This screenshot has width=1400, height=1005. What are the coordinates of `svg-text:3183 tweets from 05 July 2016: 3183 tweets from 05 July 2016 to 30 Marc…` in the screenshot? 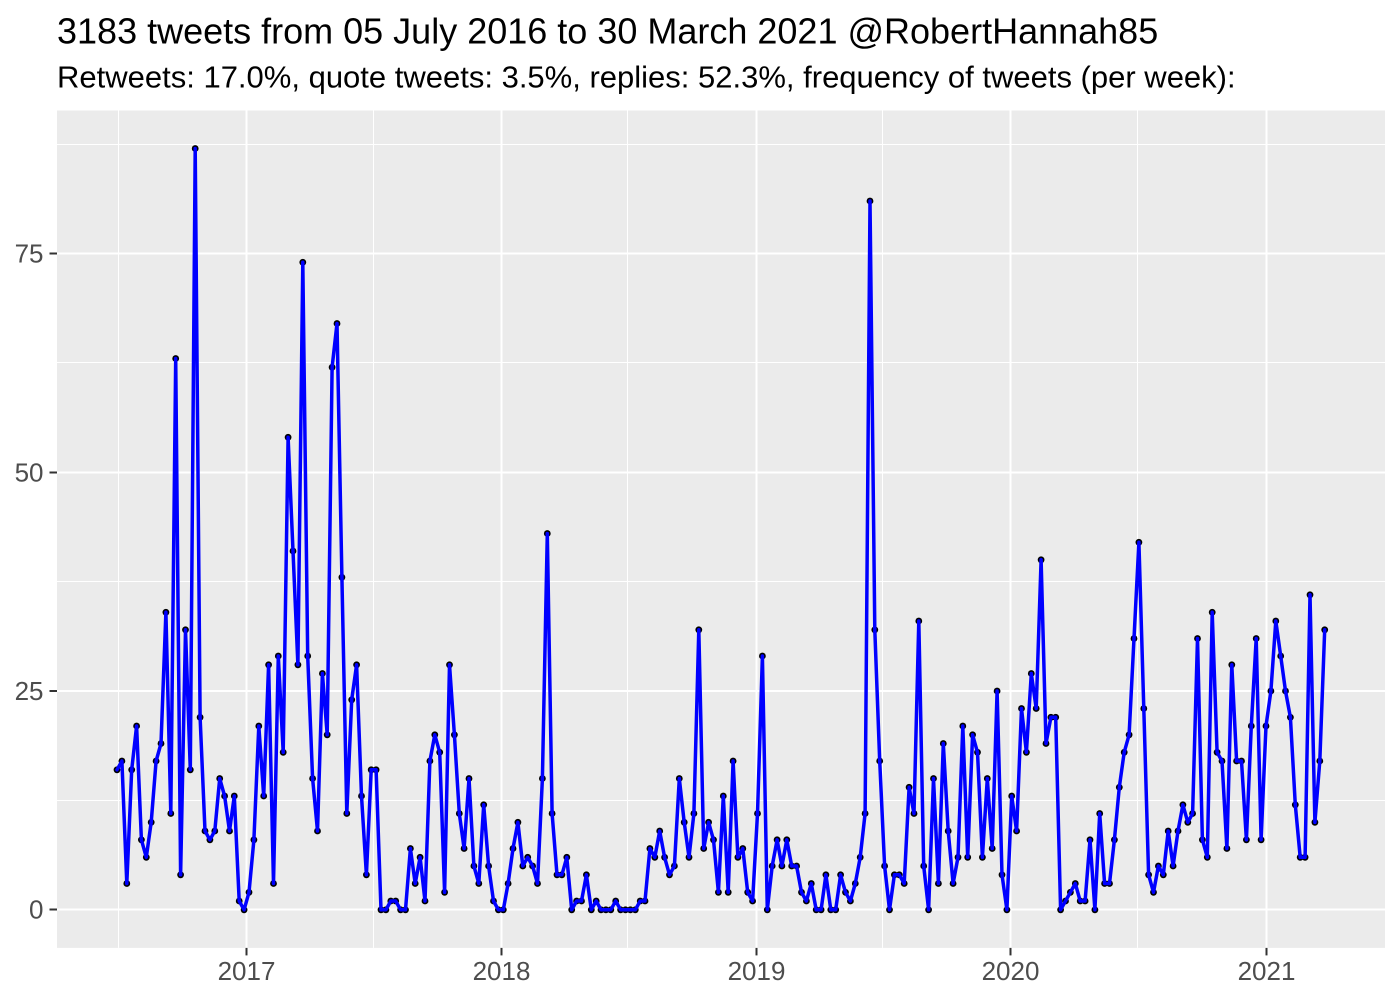 It's located at (607, 31).